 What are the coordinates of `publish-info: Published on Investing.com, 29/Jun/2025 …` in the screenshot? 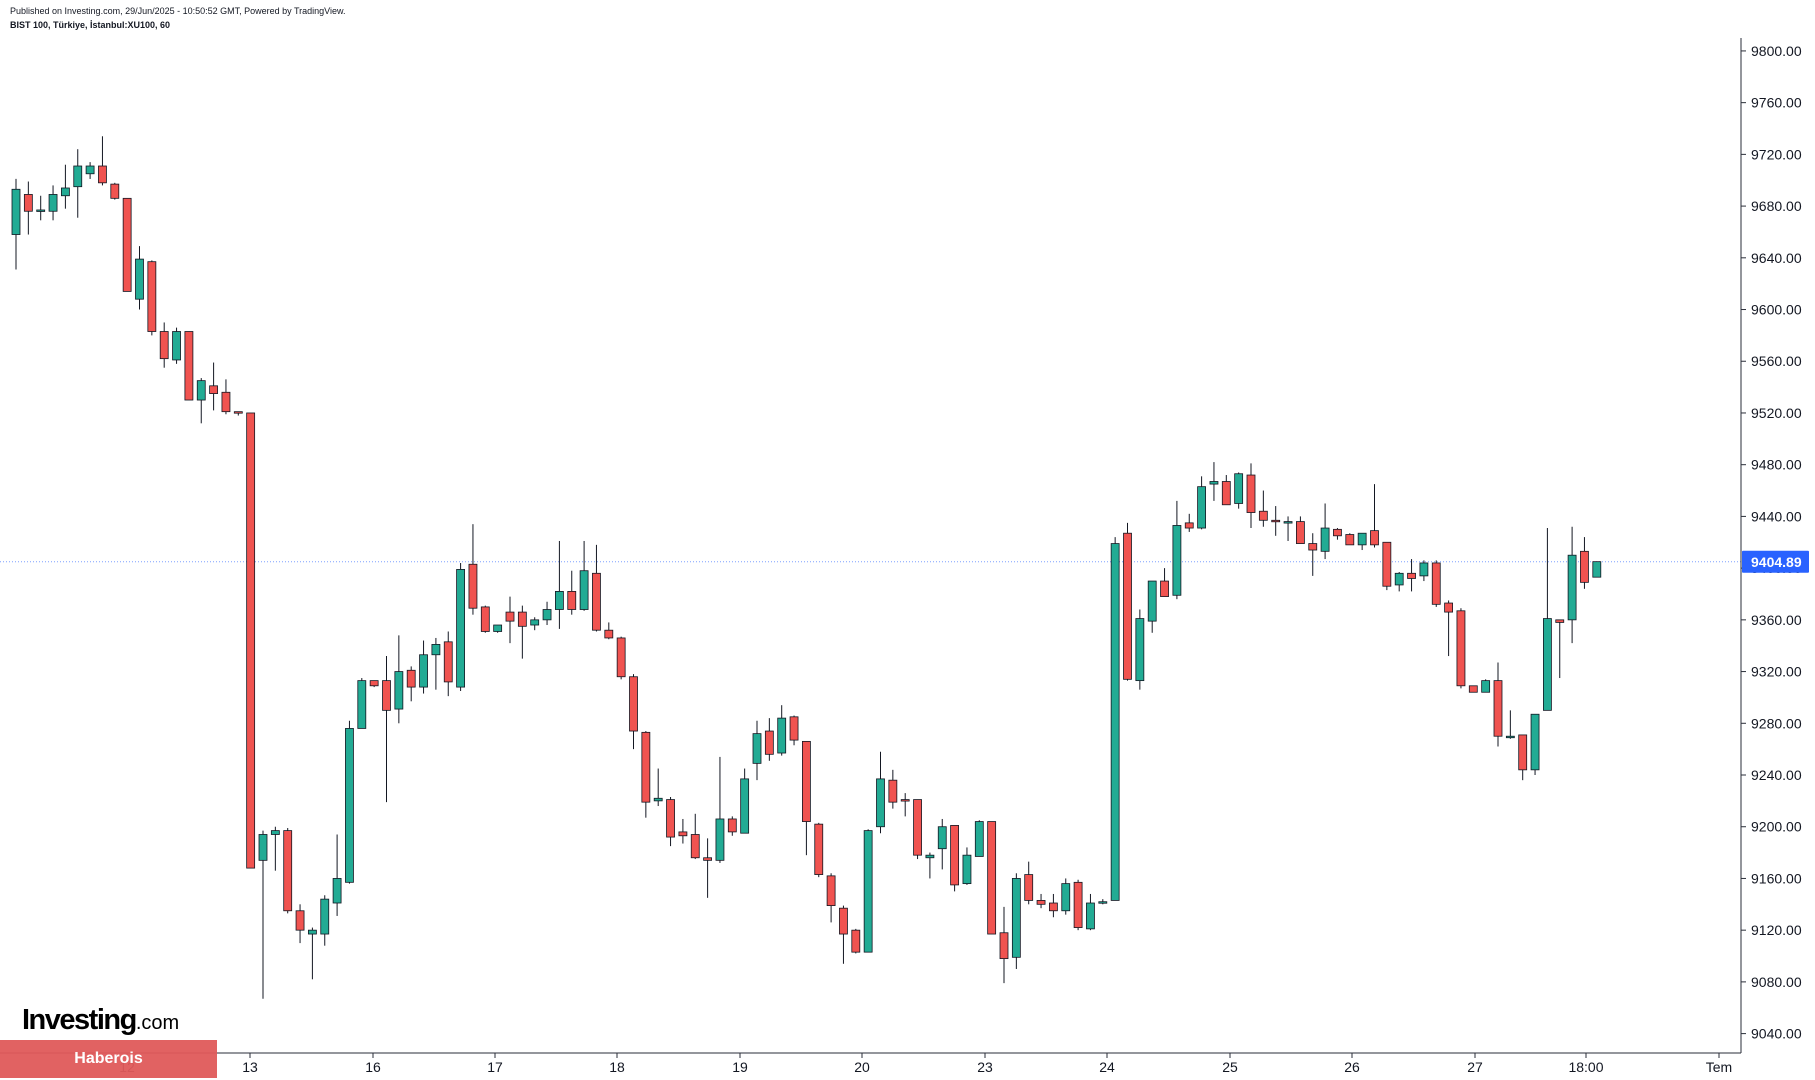 It's located at (178, 11).